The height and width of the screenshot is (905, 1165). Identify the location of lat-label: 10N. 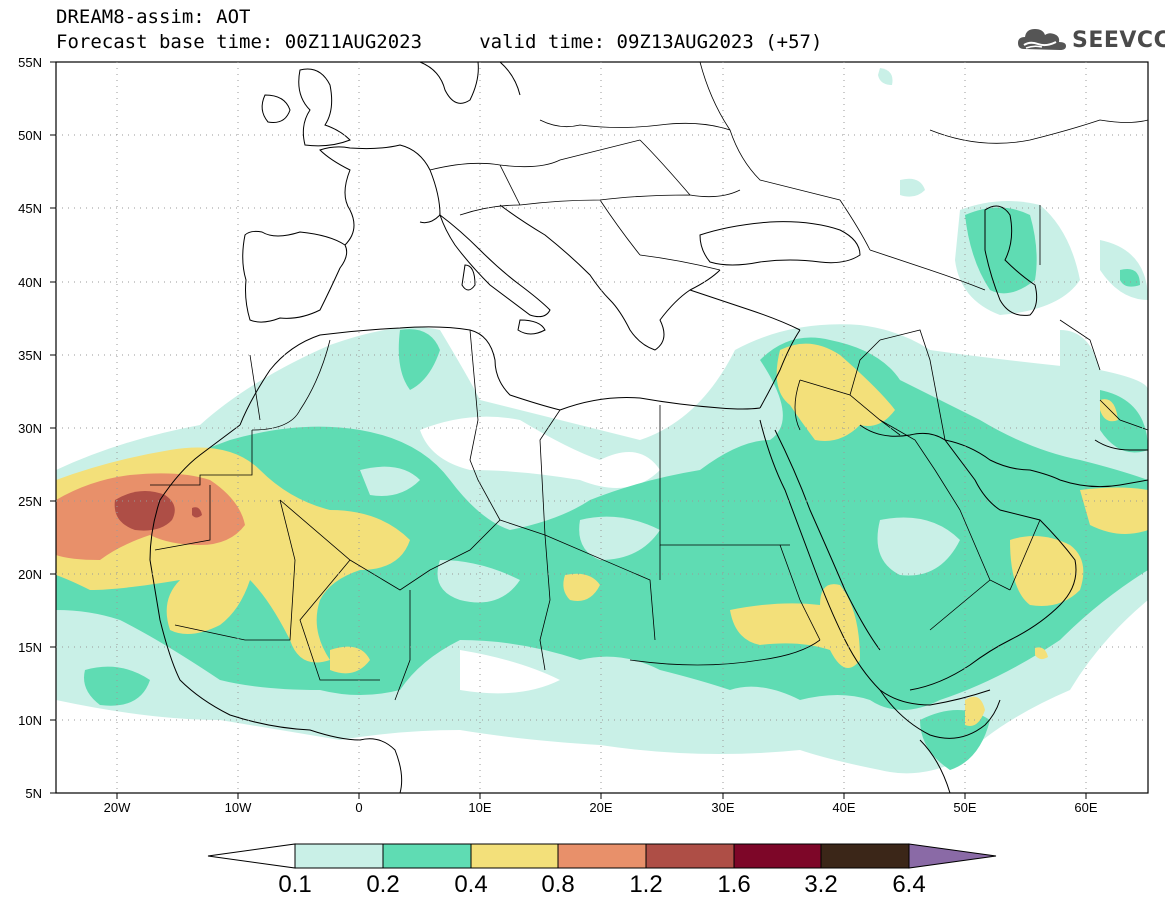
(30, 720).